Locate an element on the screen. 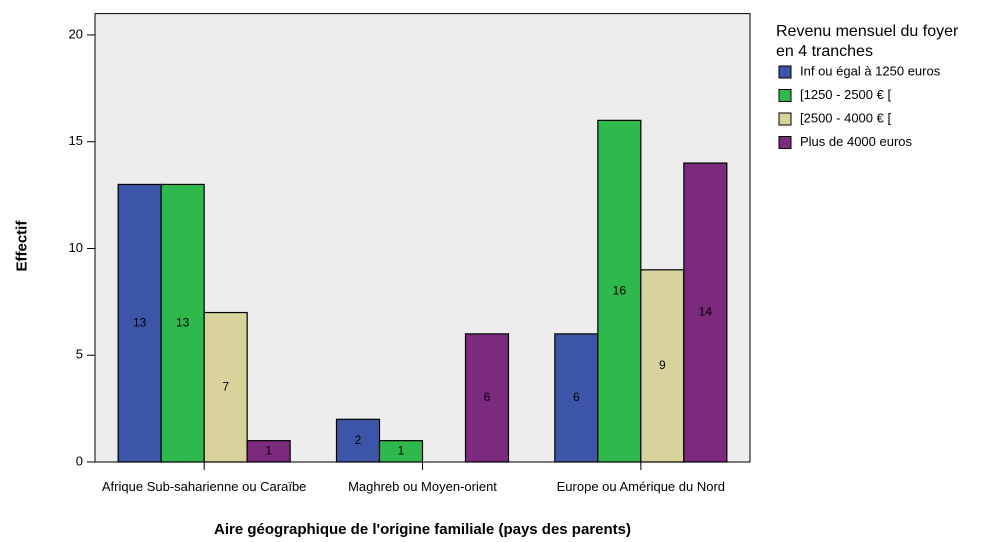 The height and width of the screenshot is (542, 987). y-tick-label: 15 is located at coordinates (76, 140).